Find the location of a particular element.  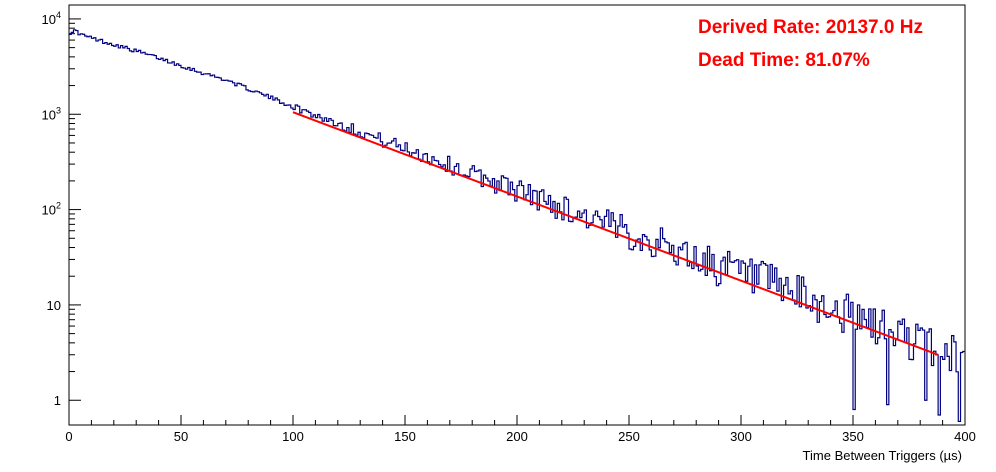

x-axis: 0 50 100 150 200 250 300 350 400 is located at coordinates (520, 429).